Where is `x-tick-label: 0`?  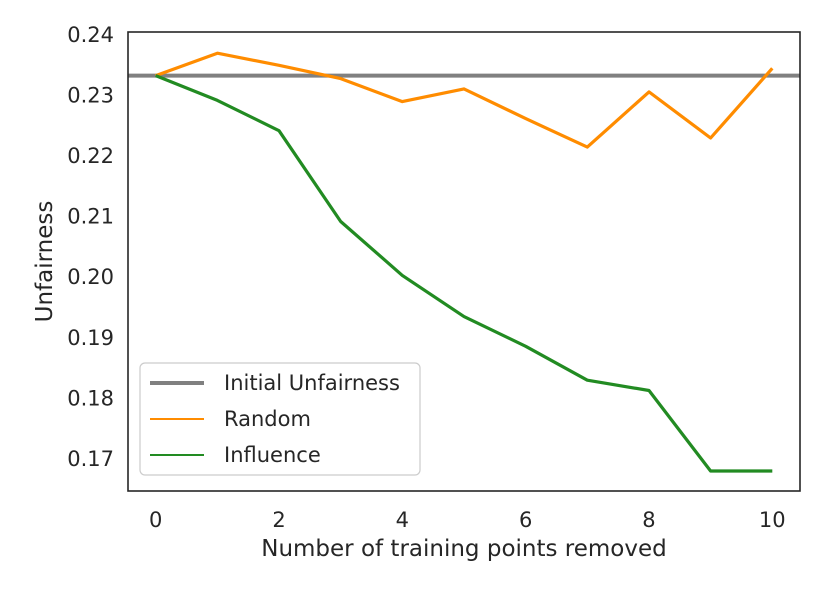
x-tick-label: 0 is located at coordinates (155, 520).